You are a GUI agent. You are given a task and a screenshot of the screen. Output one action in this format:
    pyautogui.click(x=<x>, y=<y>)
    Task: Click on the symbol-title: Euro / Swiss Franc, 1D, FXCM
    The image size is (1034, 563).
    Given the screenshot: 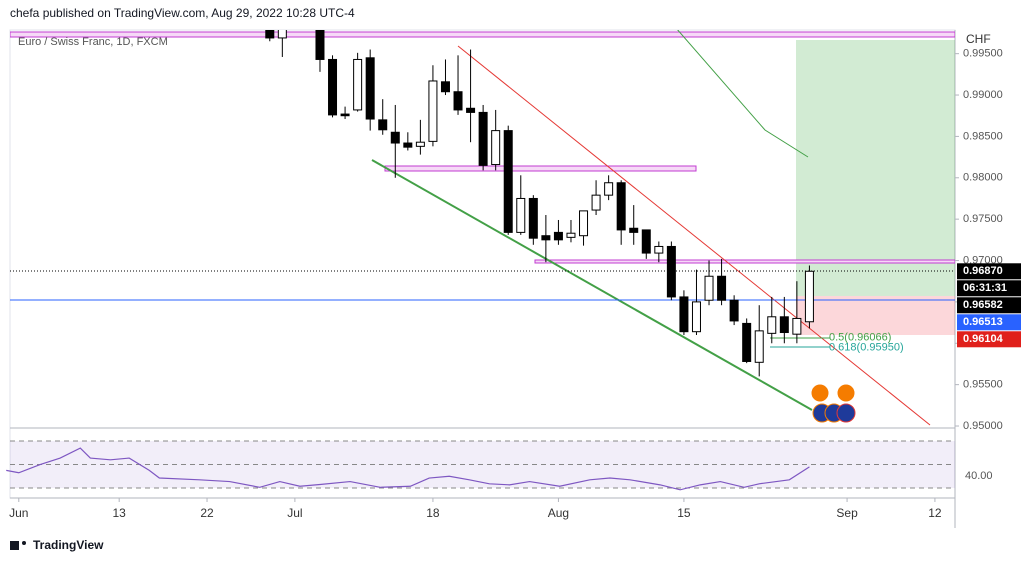 What is the action you would take?
    pyautogui.click(x=93, y=42)
    